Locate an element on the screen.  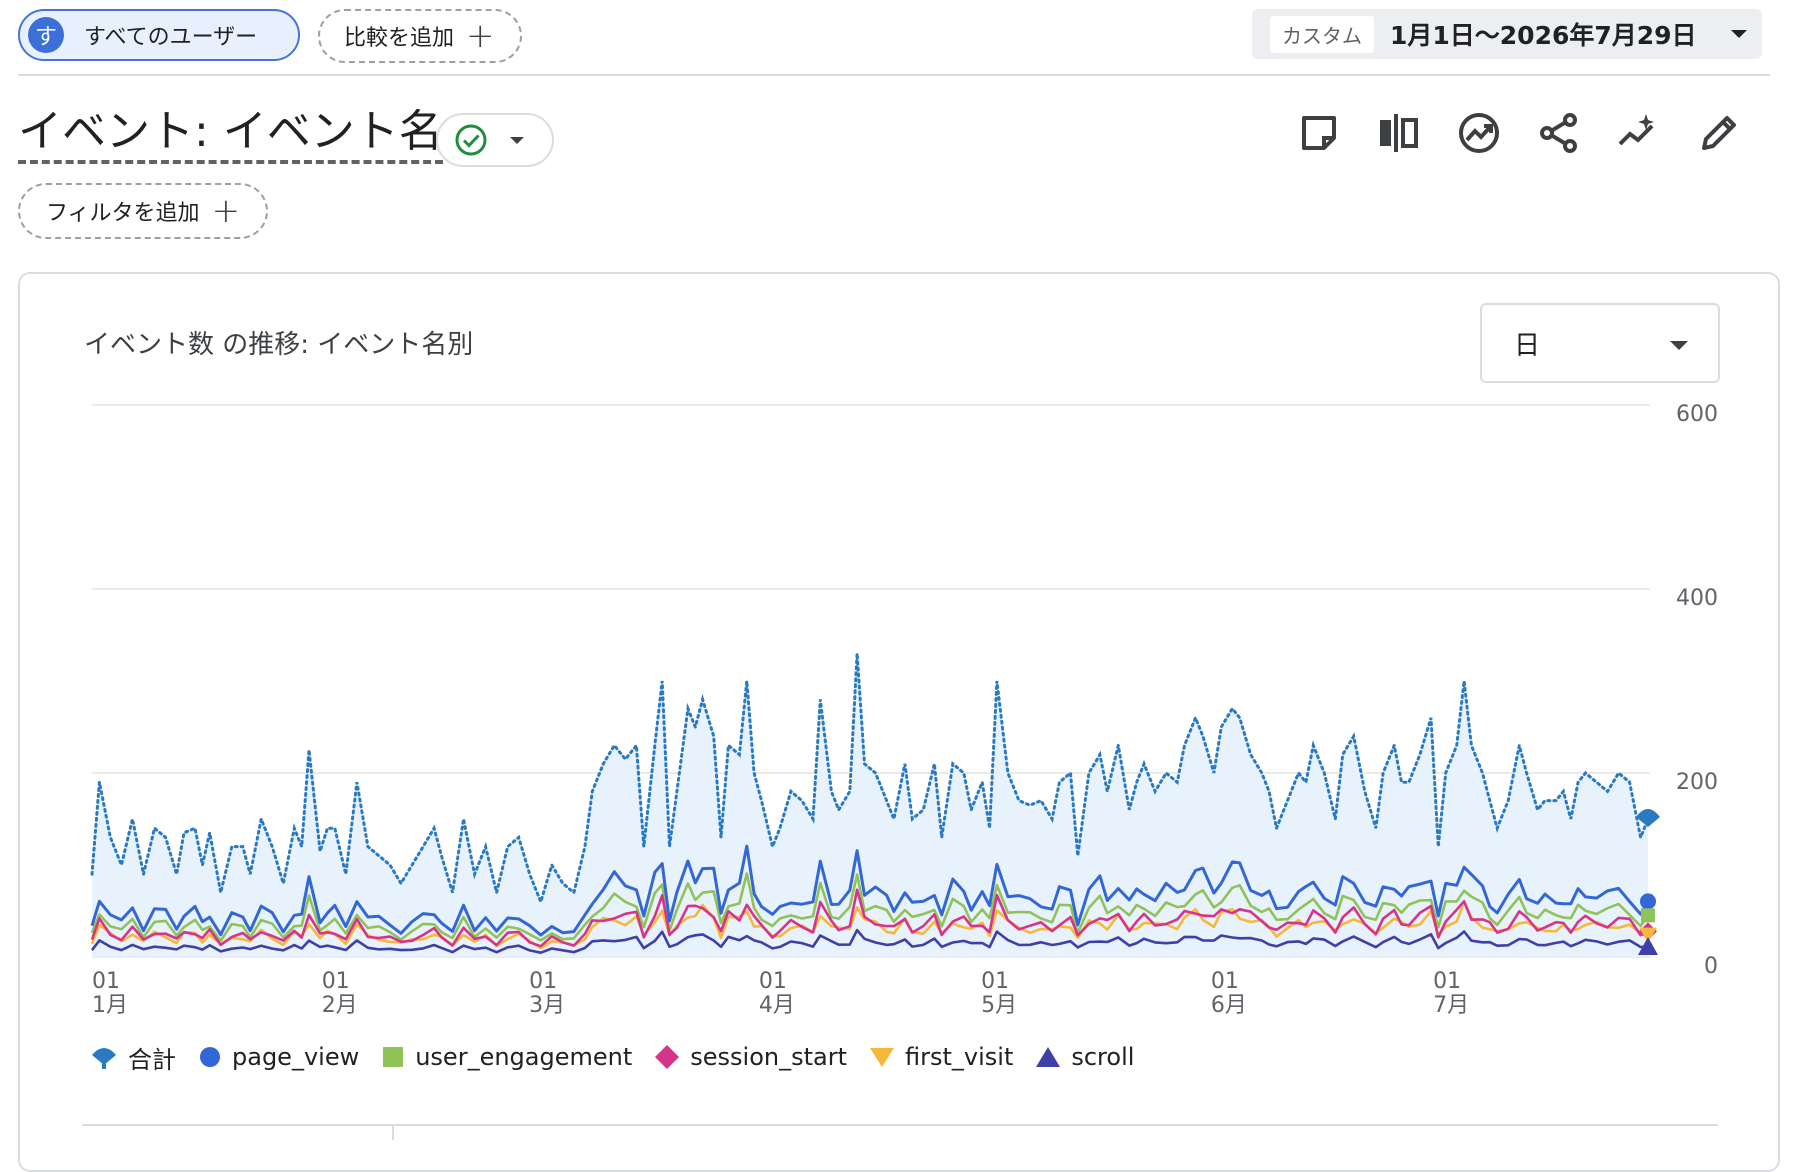
add-filter-label: フィルタを追加 is located at coordinates (123, 213).